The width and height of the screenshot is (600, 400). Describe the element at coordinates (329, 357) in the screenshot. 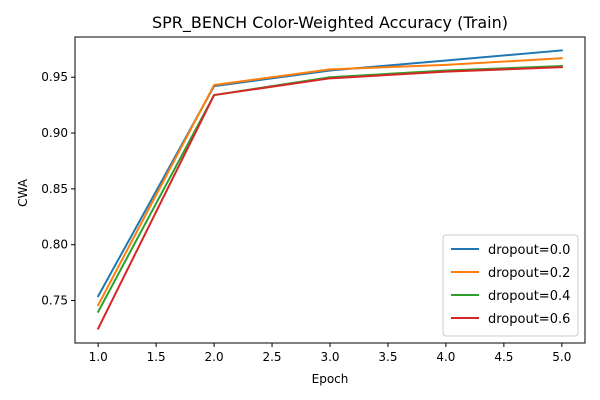

I see `x-tick-label: 3.0` at that location.